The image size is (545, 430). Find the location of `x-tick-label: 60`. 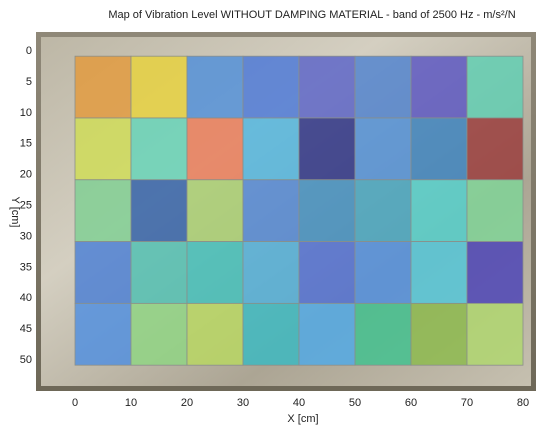

x-tick-label: 60 is located at coordinates (411, 403).